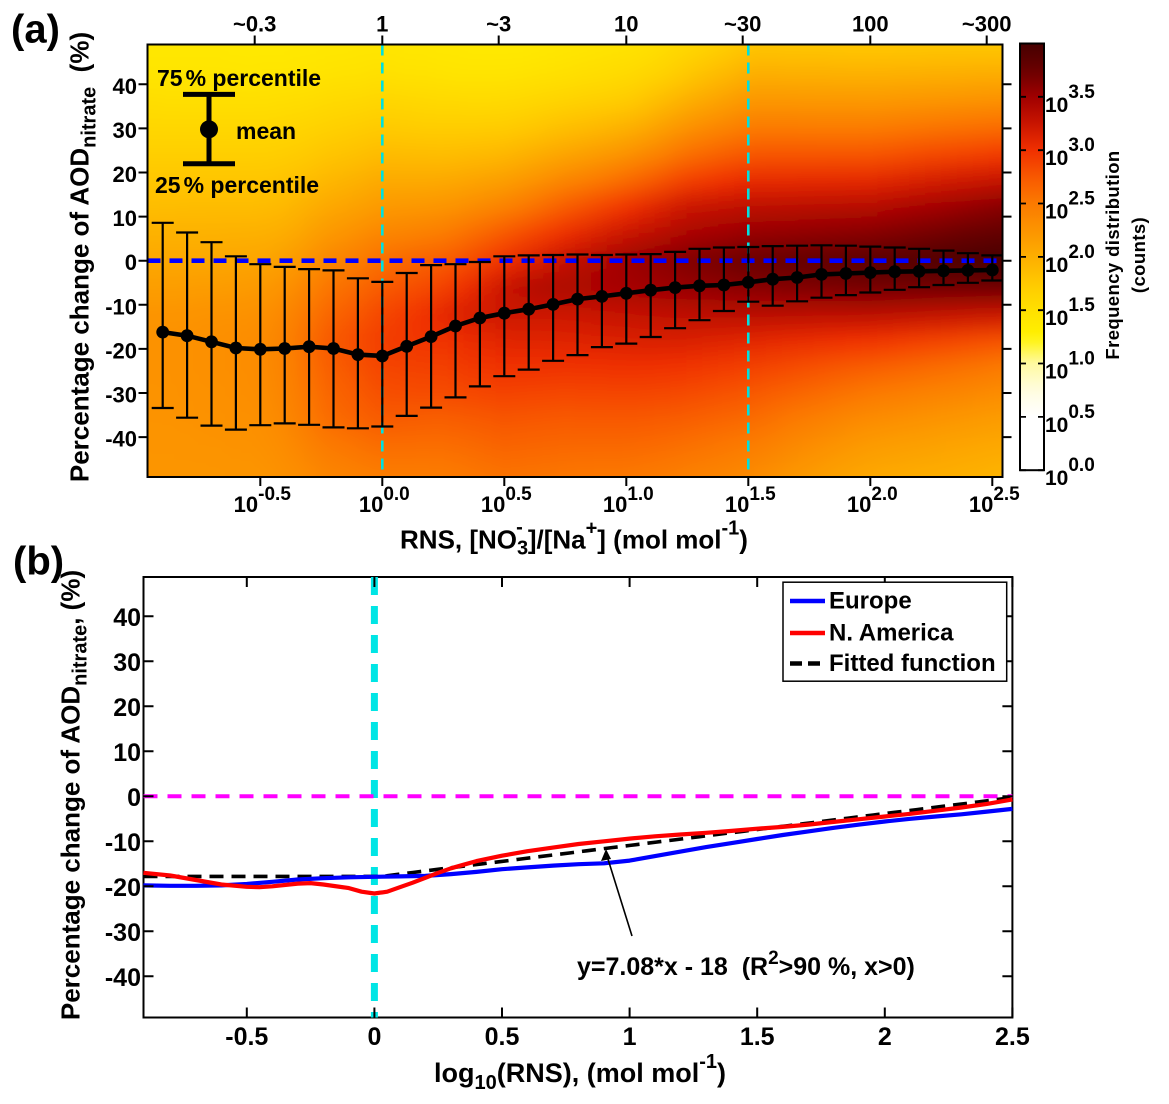 The height and width of the screenshot is (1104, 1169). Describe the element at coordinates (870, 24) in the screenshot. I see `svg-text: 100` at that location.